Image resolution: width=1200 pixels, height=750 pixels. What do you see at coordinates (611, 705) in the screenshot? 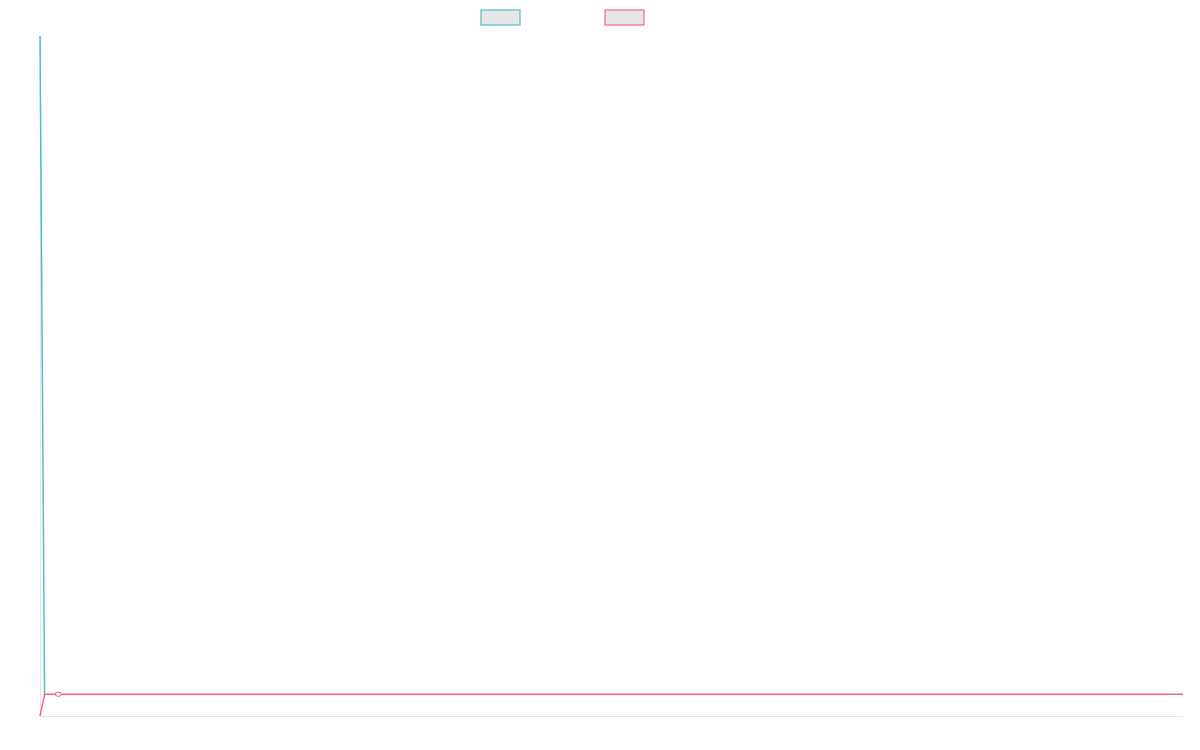
I see `series-2-line` at bounding box center [611, 705].